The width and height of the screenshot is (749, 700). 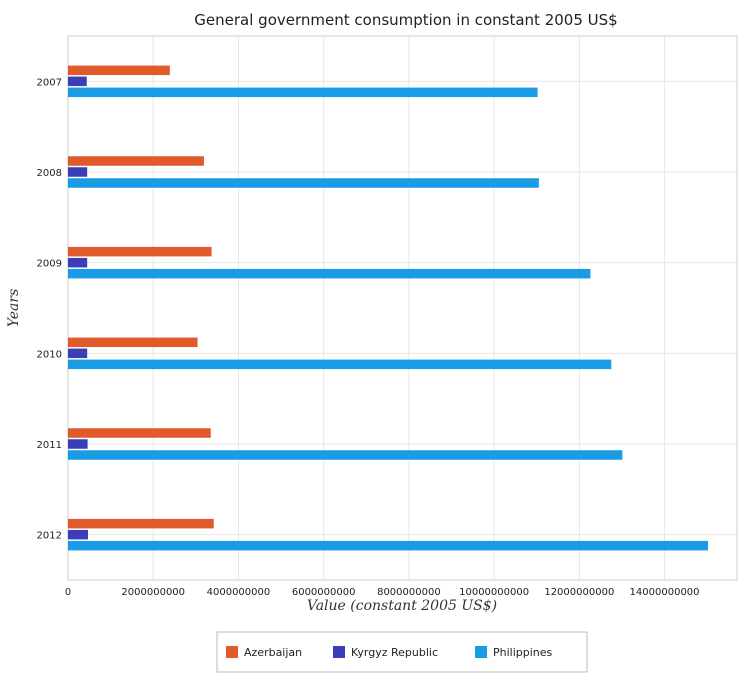 What do you see at coordinates (402, 606) in the screenshot?
I see `x-axis-label: Value (constant 2005 US$)` at bounding box center [402, 606].